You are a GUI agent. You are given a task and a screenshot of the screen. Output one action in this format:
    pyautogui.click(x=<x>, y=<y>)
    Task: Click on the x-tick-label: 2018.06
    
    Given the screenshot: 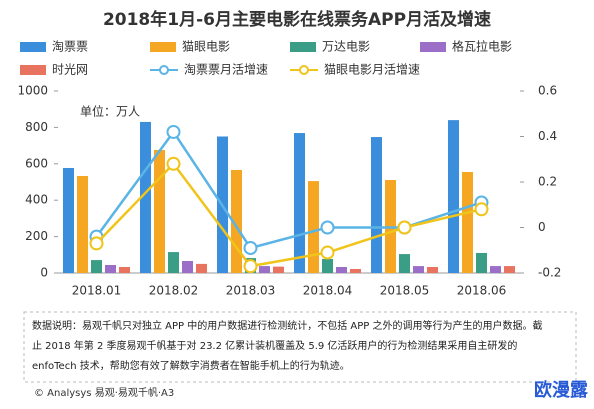 What is the action you would take?
    pyautogui.click(x=482, y=291)
    